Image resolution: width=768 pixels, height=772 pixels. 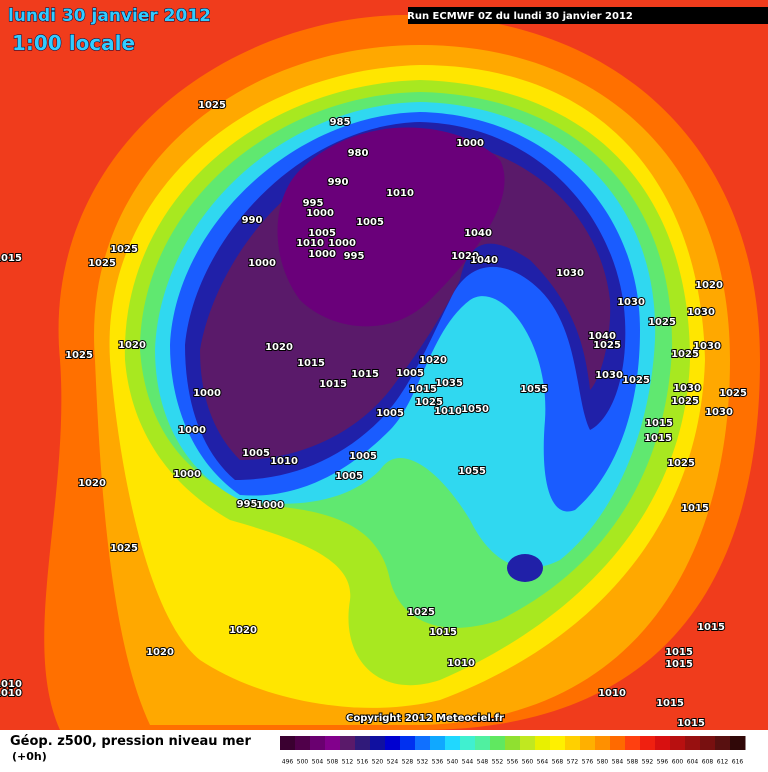 What do you see at coordinates (303, 762) in the screenshot?
I see `colorbar-label: 500` at bounding box center [303, 762].